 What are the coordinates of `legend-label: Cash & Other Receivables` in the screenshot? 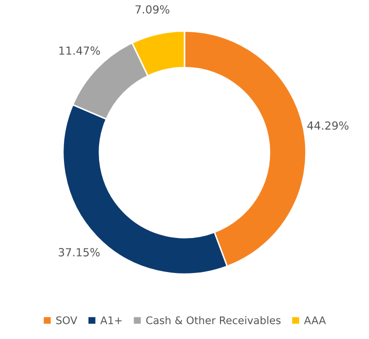 It's located at (213, 320).